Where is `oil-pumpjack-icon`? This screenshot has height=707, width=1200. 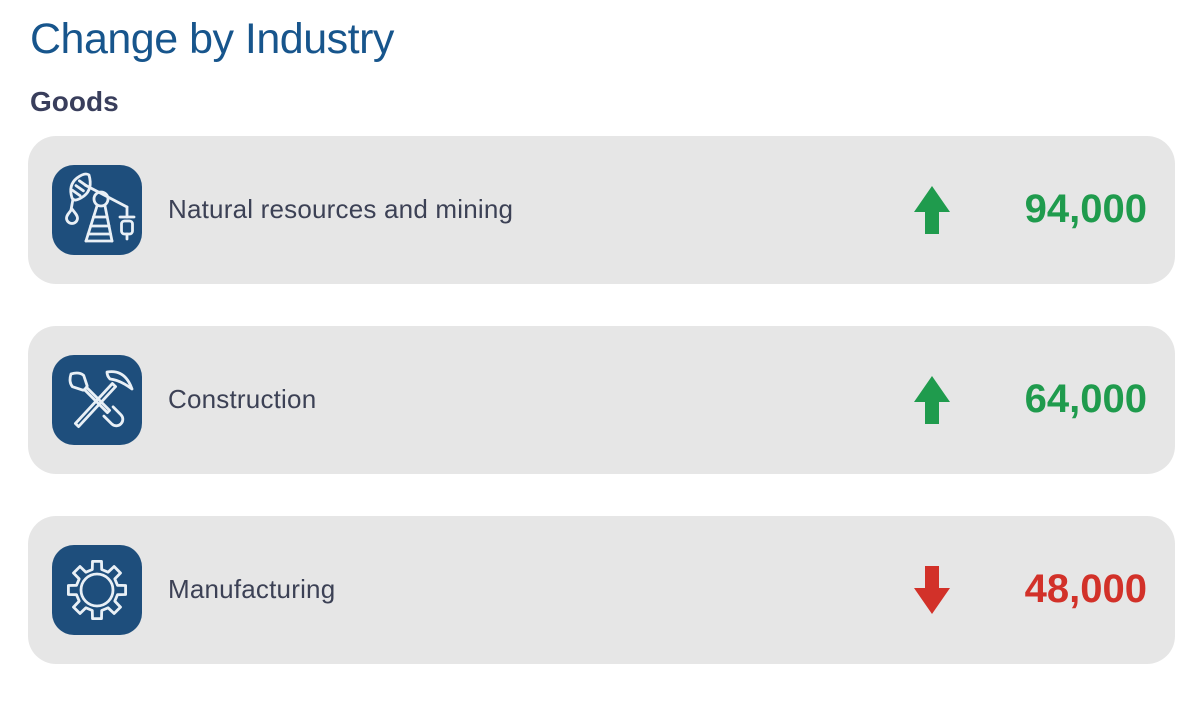
oil-pumpjack-icon is located at coordinates (97, 209).